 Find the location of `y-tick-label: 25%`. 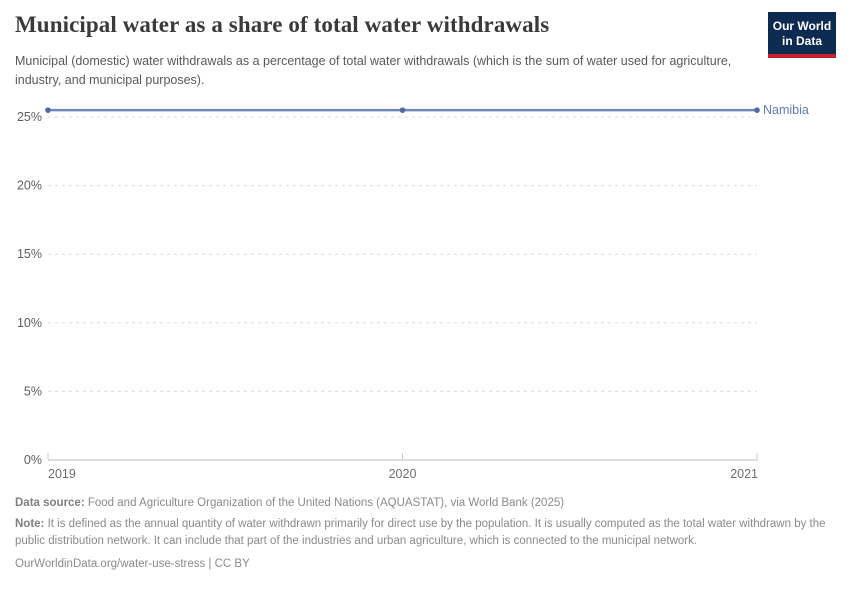

y-tick-label: 25% is located at coordinates (29, 117).